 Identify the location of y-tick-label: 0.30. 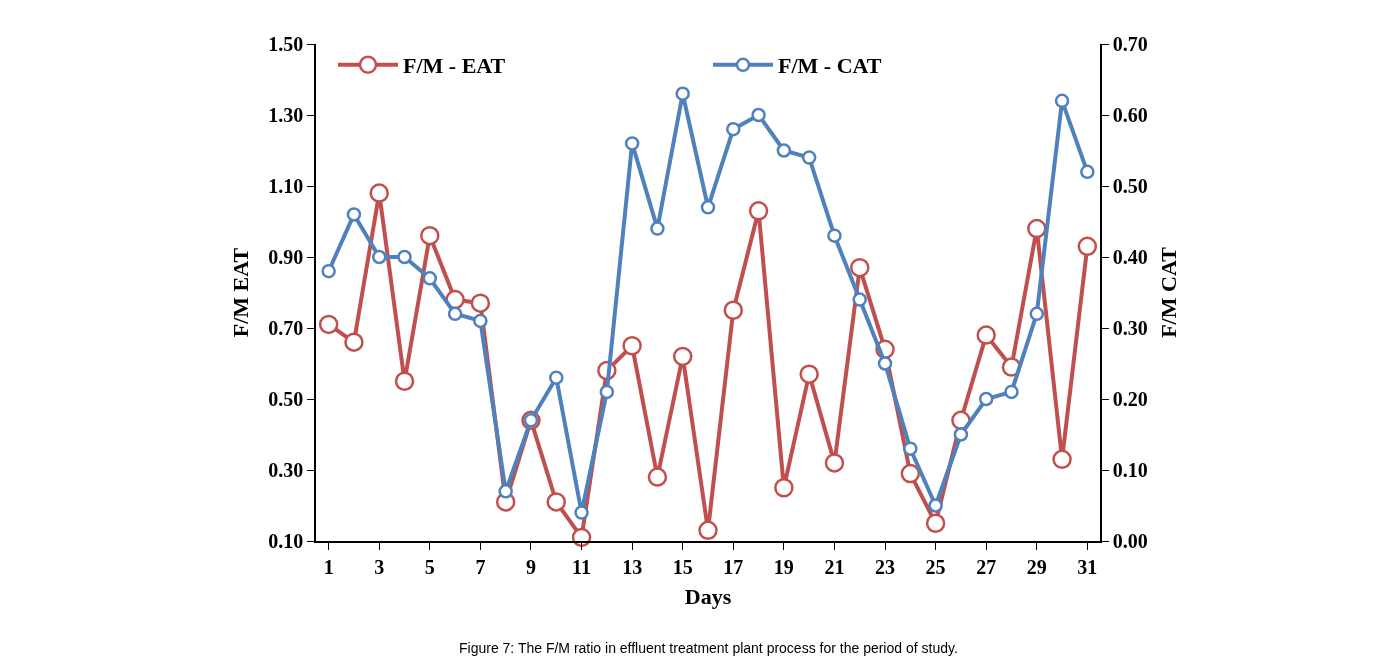
(286, 470).